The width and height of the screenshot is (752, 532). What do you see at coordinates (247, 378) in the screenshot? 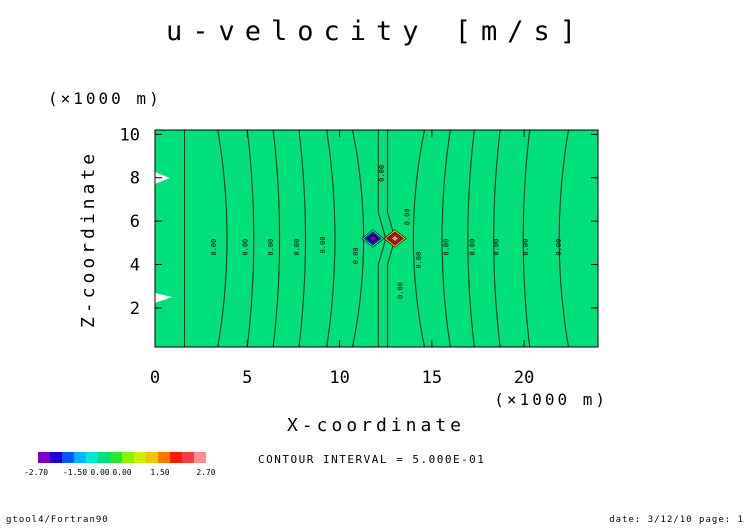
I see `x-tick-label: 5` at bounding box center [247, 378].